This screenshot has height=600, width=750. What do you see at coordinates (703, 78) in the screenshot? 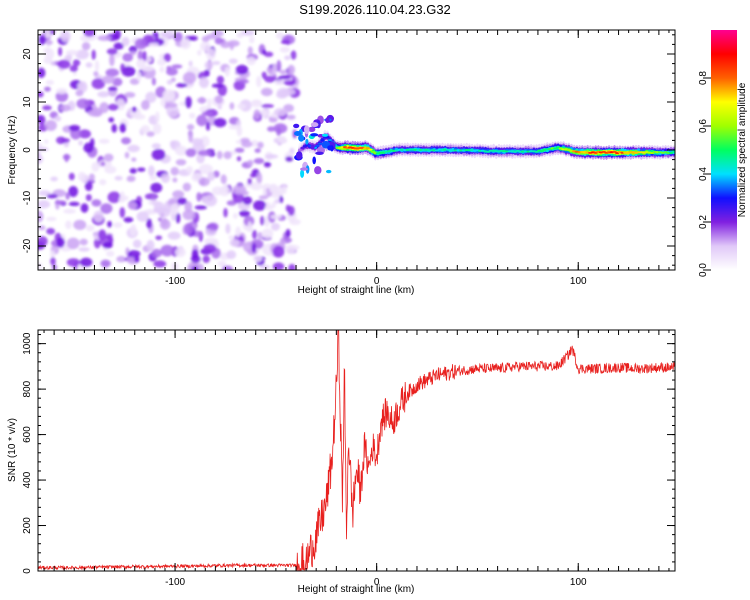
I see `colorbar-tick-label: 0.8` at bounding box center [703, 78].